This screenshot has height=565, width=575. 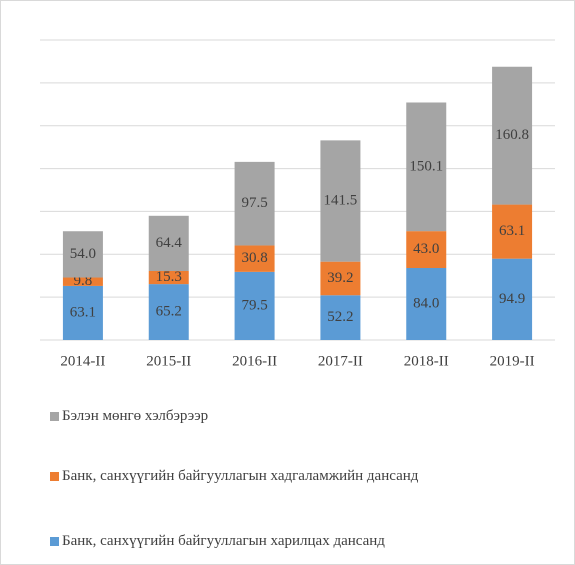 What do you see at coordinates (254, 361) in the screenshot?
I see `x-tick-label: 2016-II` at bounding box center [254, 361].